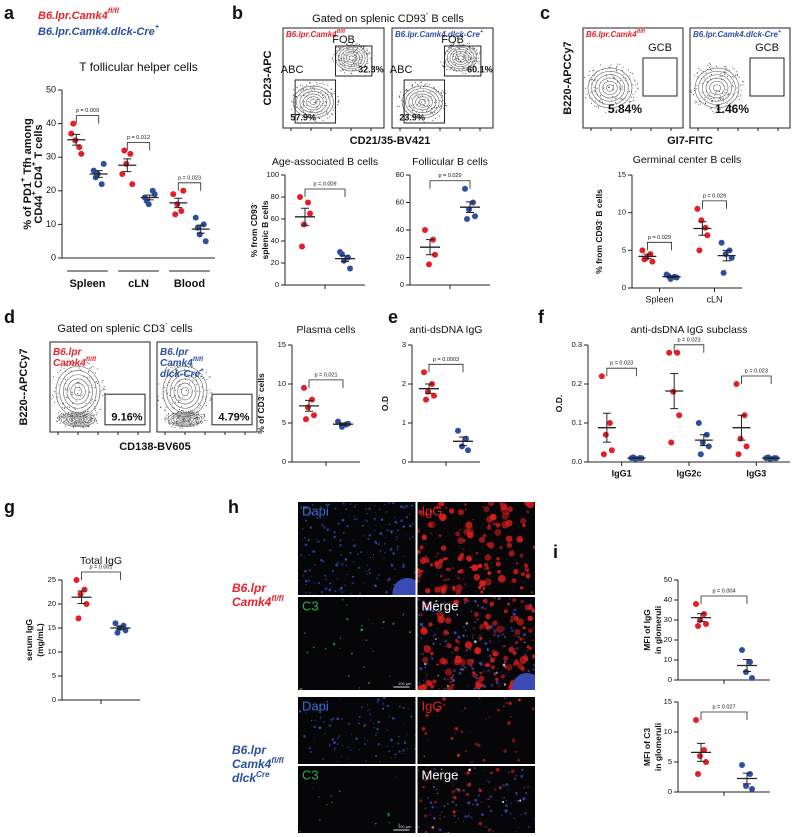 The image size is (800, 837). I want to click on channel-label: Merge, so click(440, 605).